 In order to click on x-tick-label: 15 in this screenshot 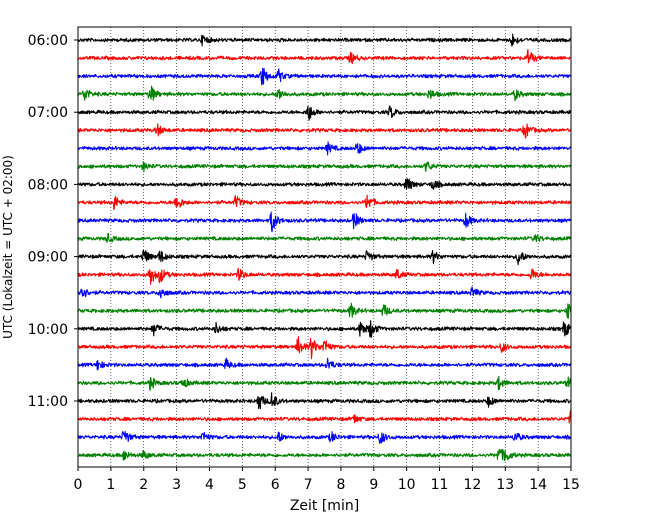, I will do `click(571, 485)`.